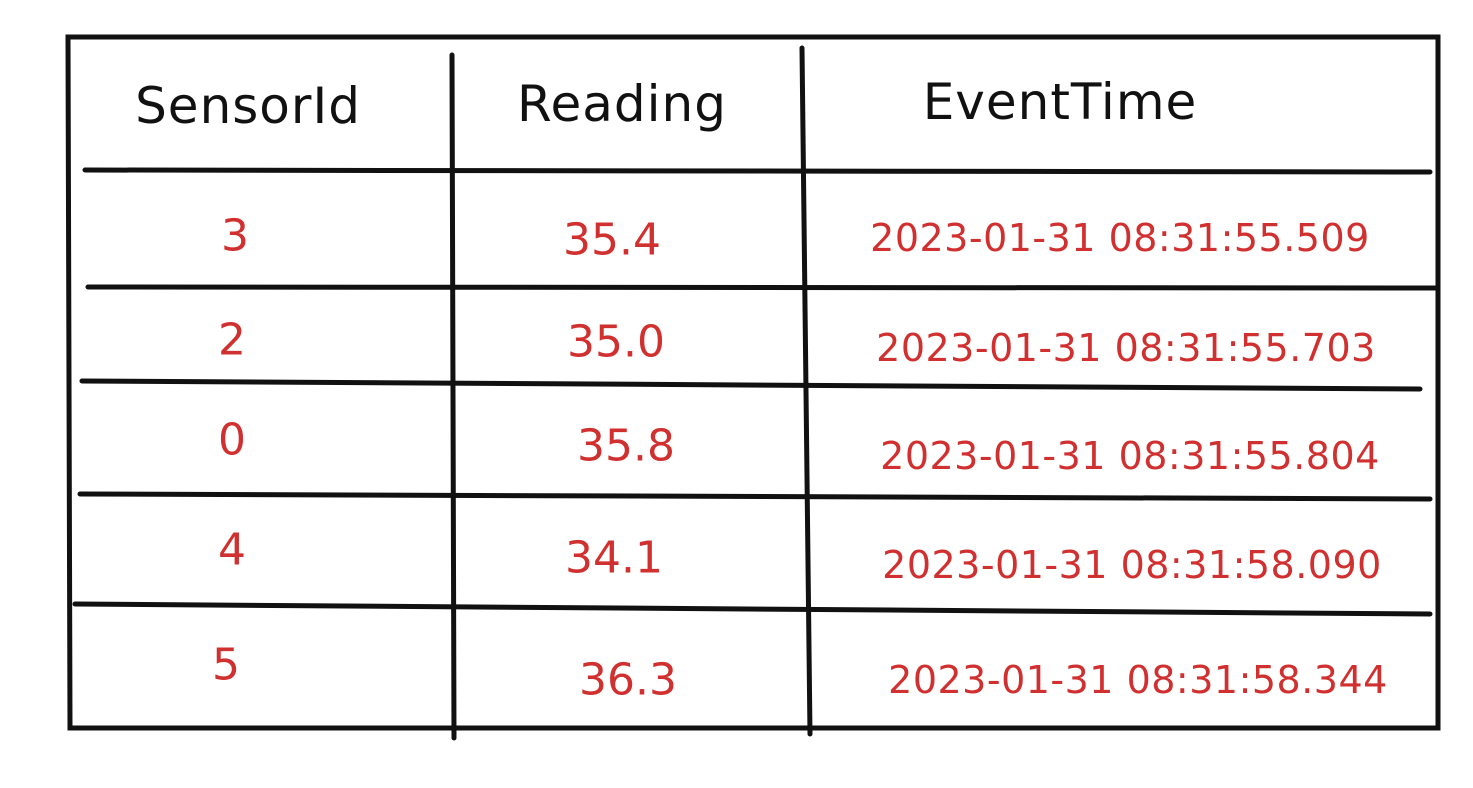 Image resolution: width=1473 pixels, height=788 pixels. I want to click on cell-sensor-id: 0, so click(232, 440).